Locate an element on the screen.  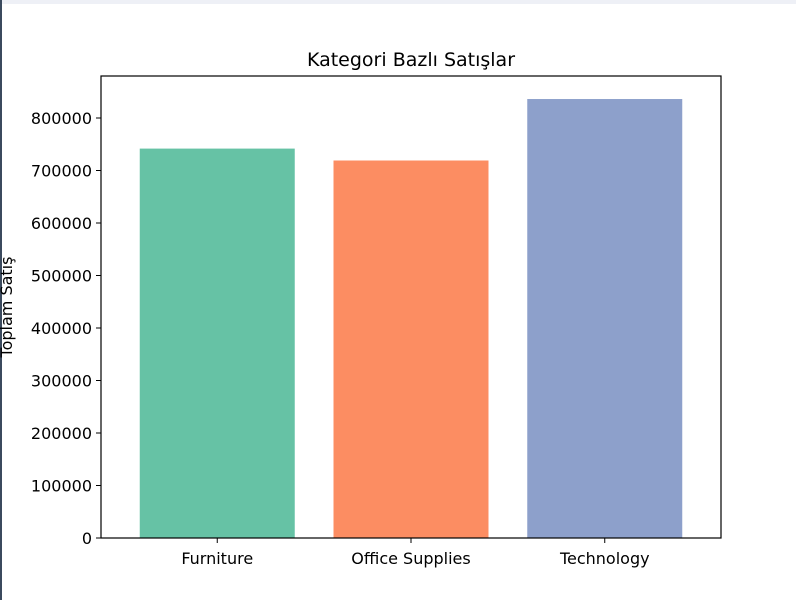
y-axis-label: Toplam Satış is located at coordinates (8, 308).